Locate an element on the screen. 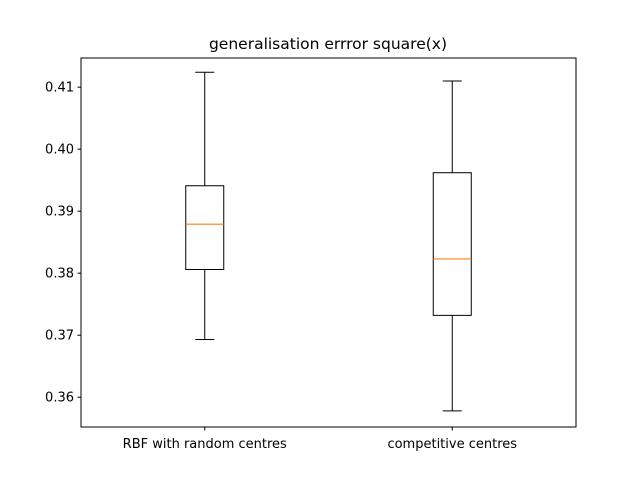 This screenshot has height=480, width=640. chart-title: generalisation errror square(x) is located at coordinates (328, 44).